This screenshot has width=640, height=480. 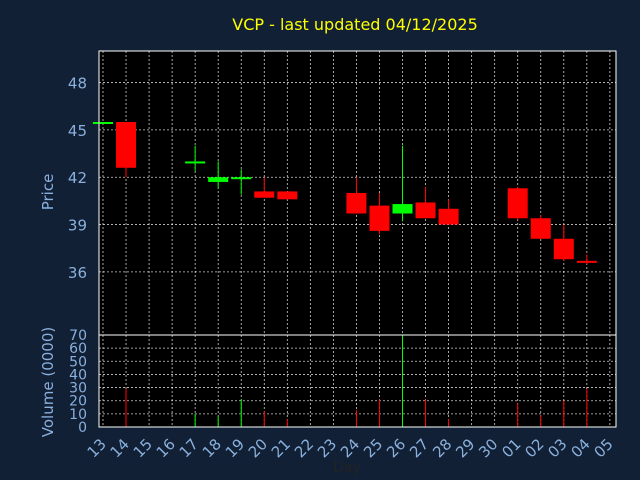 What do you see at coordinates (355, 24) in the screenshot?
I see `chart-title: VCP - last updated 04/12/2025` at bounding box center [355, 24].